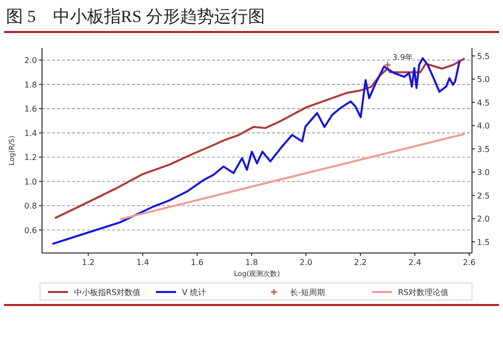  What do you see at coordinates (30, 181) in the screenshot?
I see `y-tick-label: 1.0` at bounding box center [30, 181].